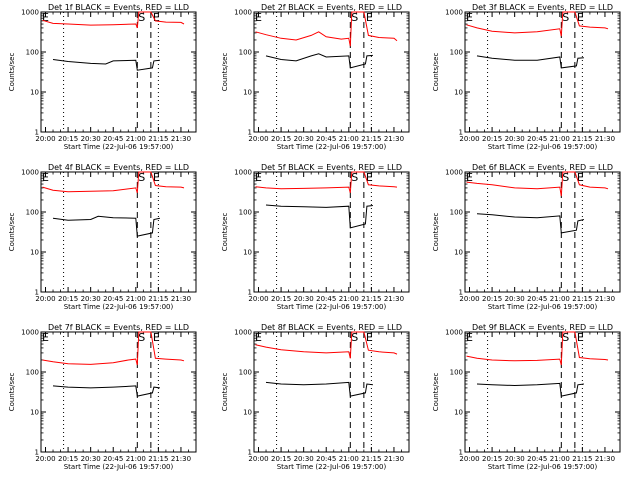 The width and height of the screenshot is (640, 480). Describe the element at coordinates (118, 167) in the screenshot. I see `panel-title: Det 4f BLACK = Events, RED = LLD` at that location.